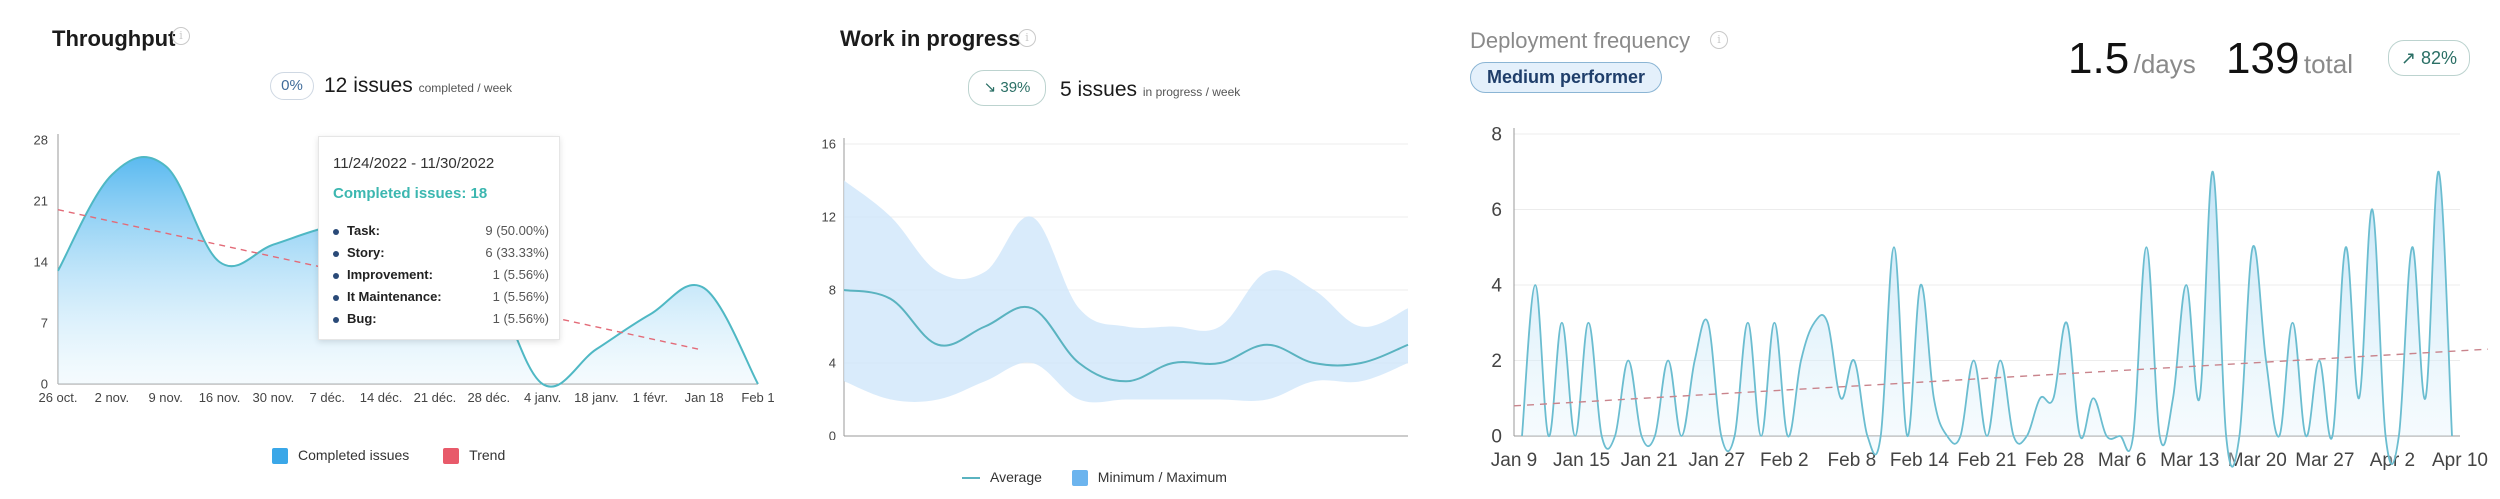  Describe the element at coordinates (414, 163) in the screenshot. I see `tooltip-date: 11/24/2022 - 11/30/2022` at that location.